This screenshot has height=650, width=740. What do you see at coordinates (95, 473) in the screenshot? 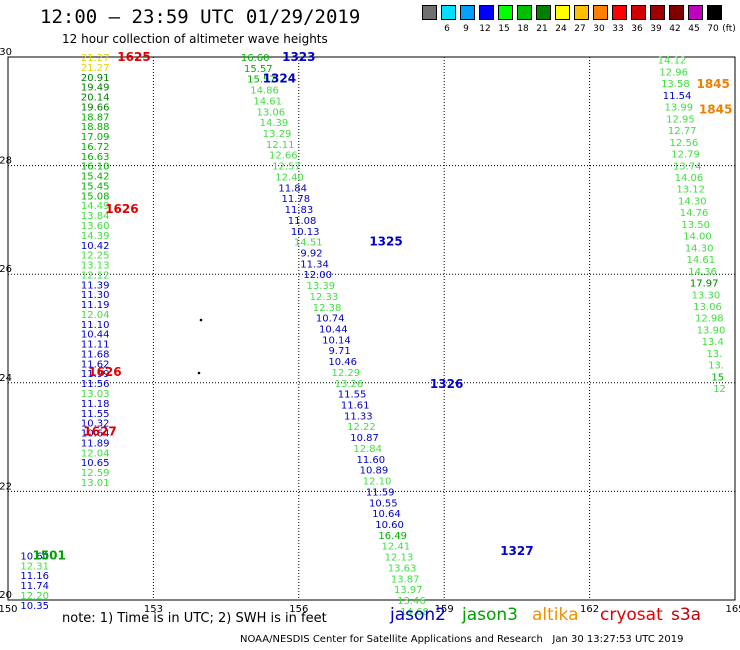
I see `wave-height-reading: 12.59` at bounding box center [95, 473].